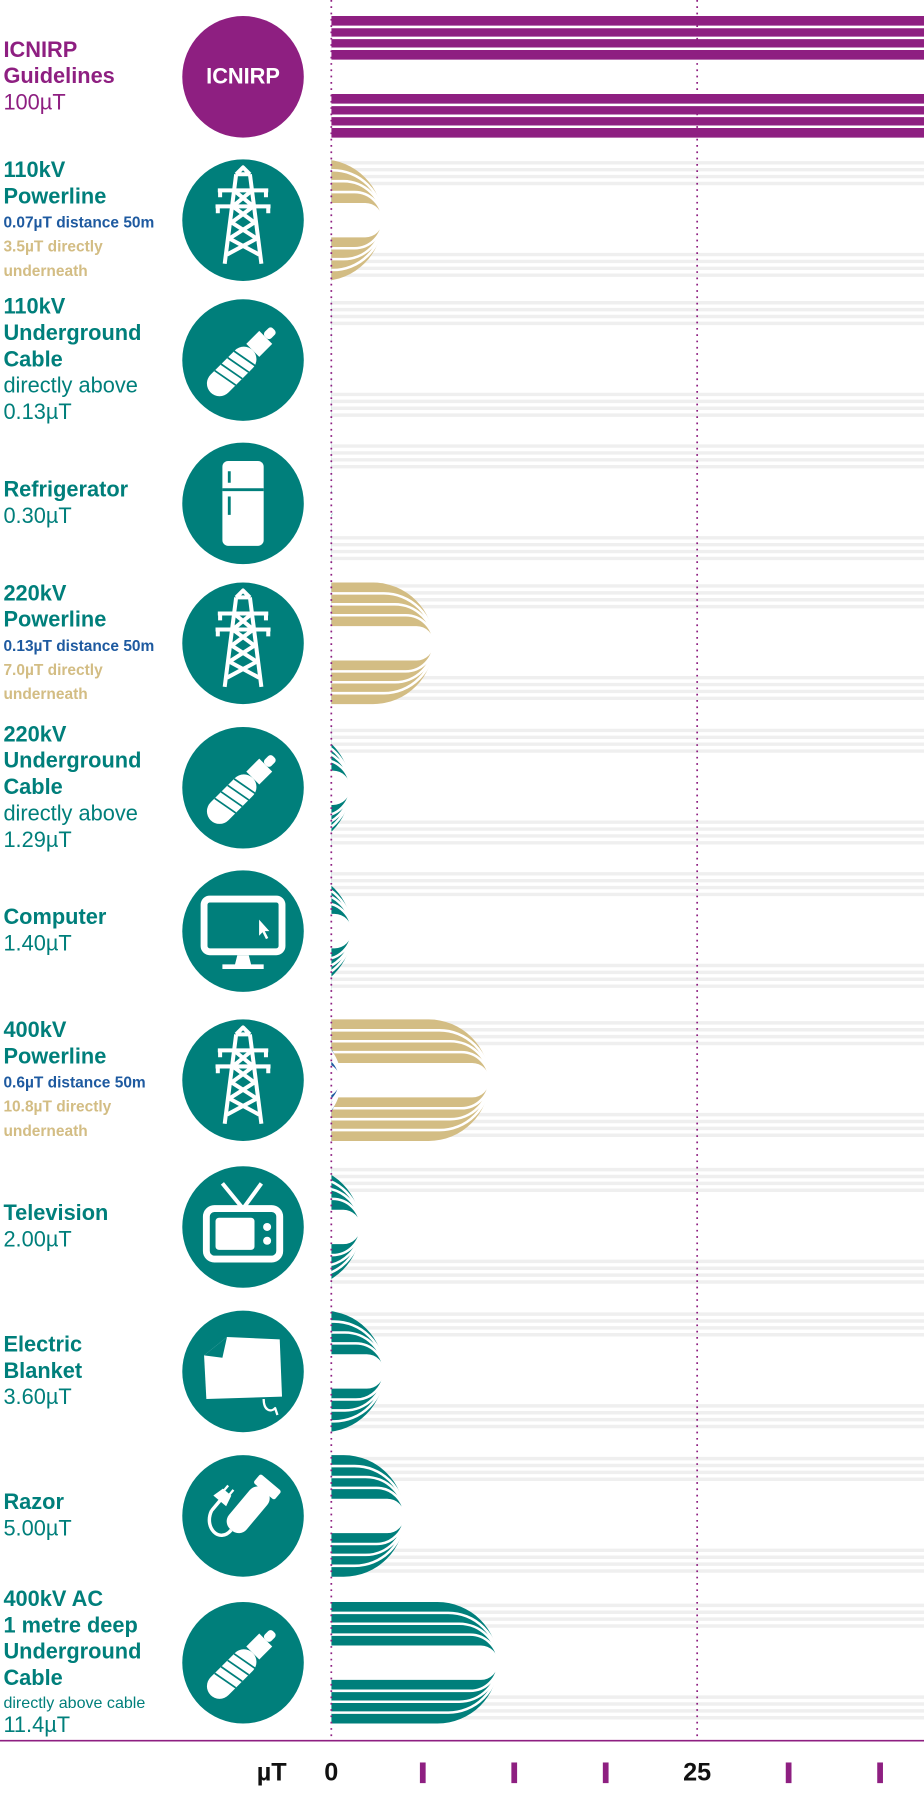 The height and width of the screenshot is (1798, 924). I want to click on value-label: 0.07µT distance 50m, so click(79, 222).